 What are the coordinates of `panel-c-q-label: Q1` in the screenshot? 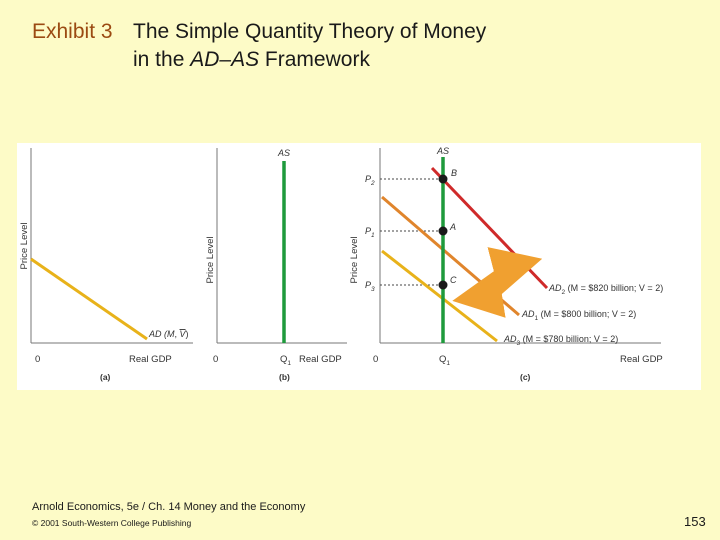 It's located at (444, 360).